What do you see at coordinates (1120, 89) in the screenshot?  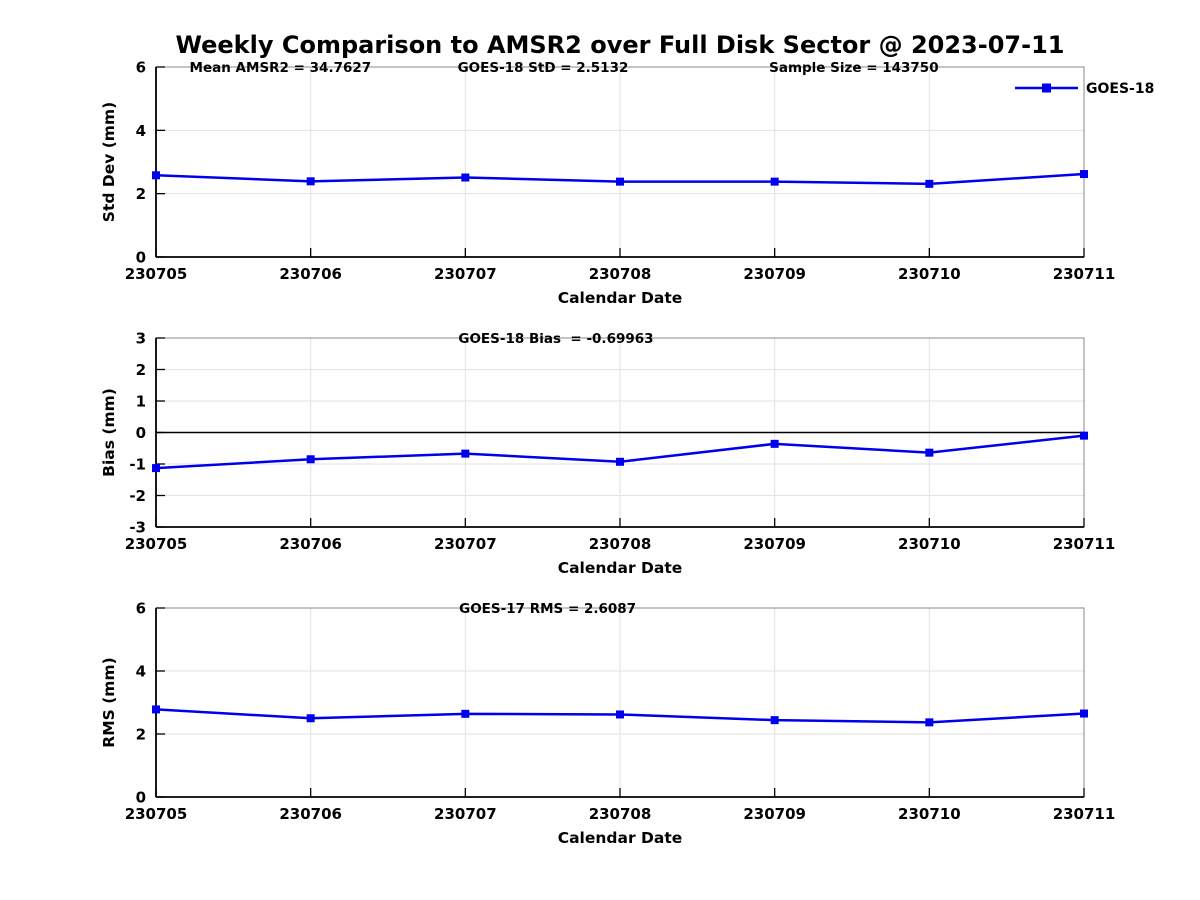 I see `legend-label: GOES-18` at bounding box center [1120, 89].